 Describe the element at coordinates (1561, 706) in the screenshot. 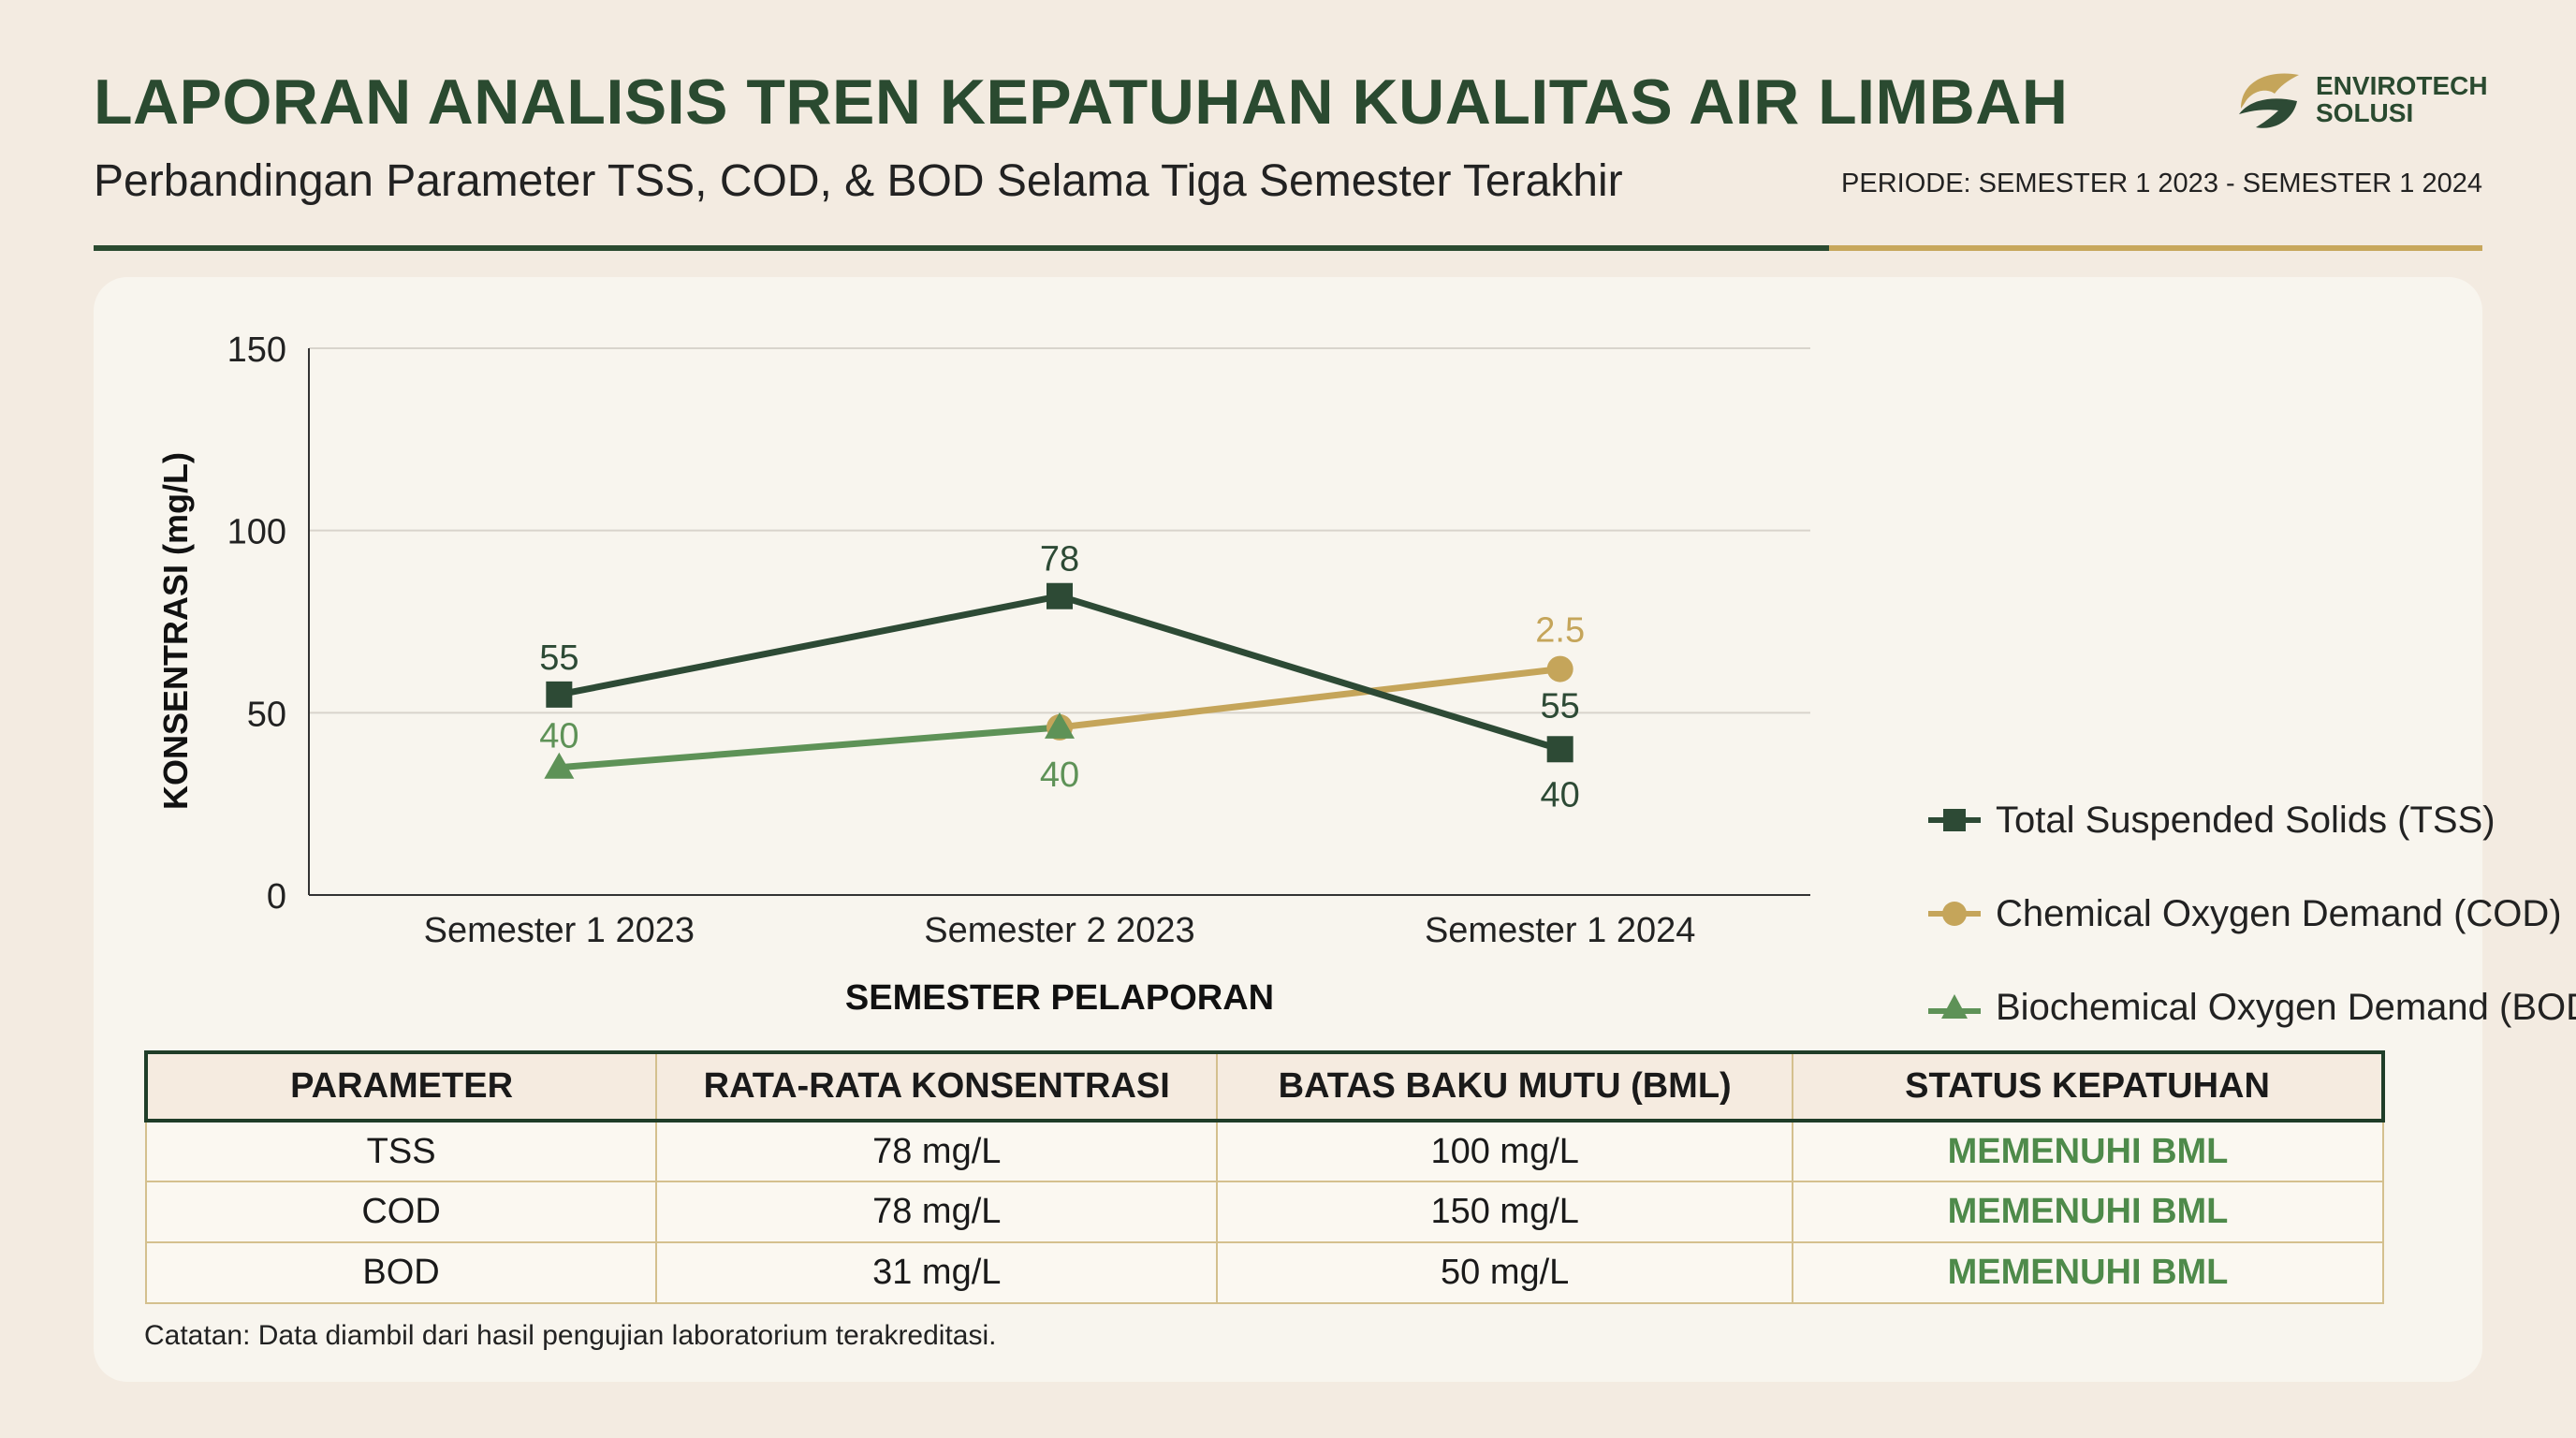

I see `data-label-annotation: 55` at that location.